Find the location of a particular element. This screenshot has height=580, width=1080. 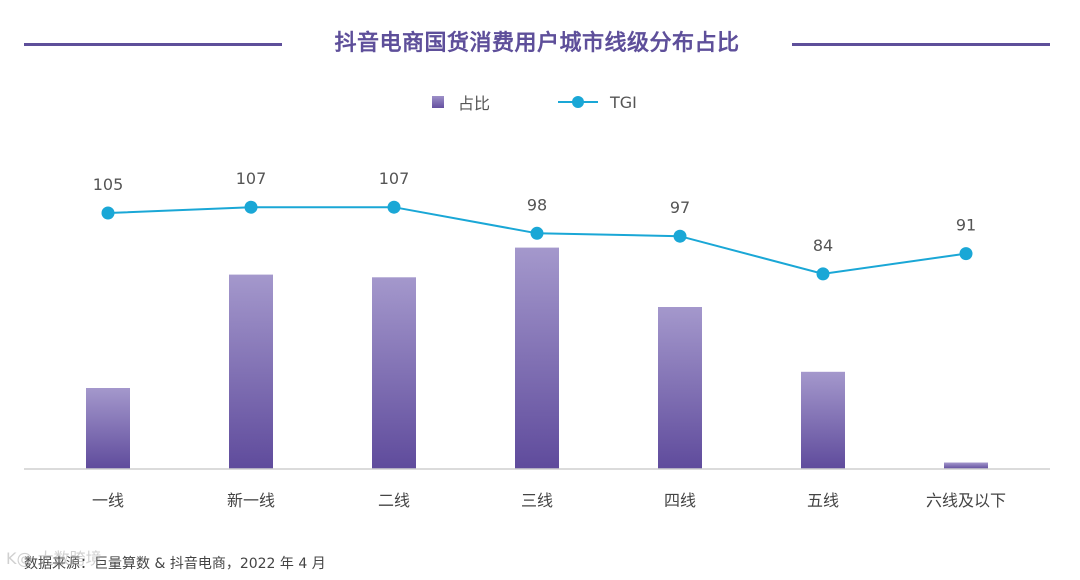

tgi-value-label-7: 91 is located at coordinates (966, 225).